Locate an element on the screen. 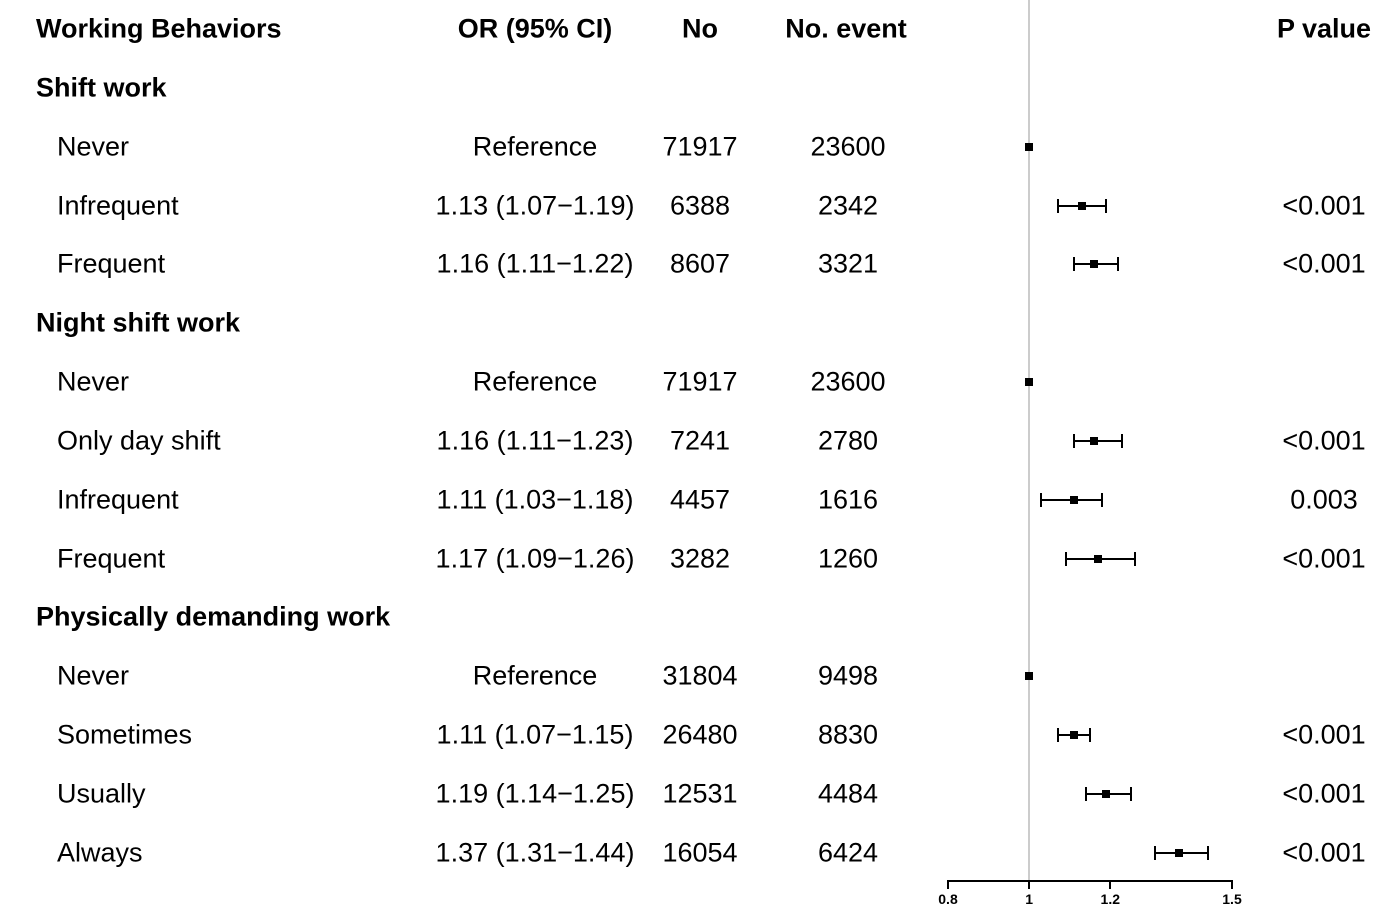 The image size is (1387, 924). n-value: 31804 is located at coordinates (700, 675).